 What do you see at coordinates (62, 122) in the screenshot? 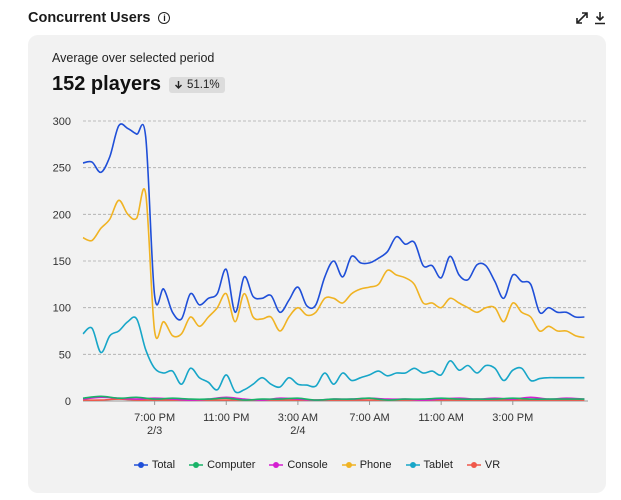
I see `y-tick-label: 300` at bounding box center [62, 122].